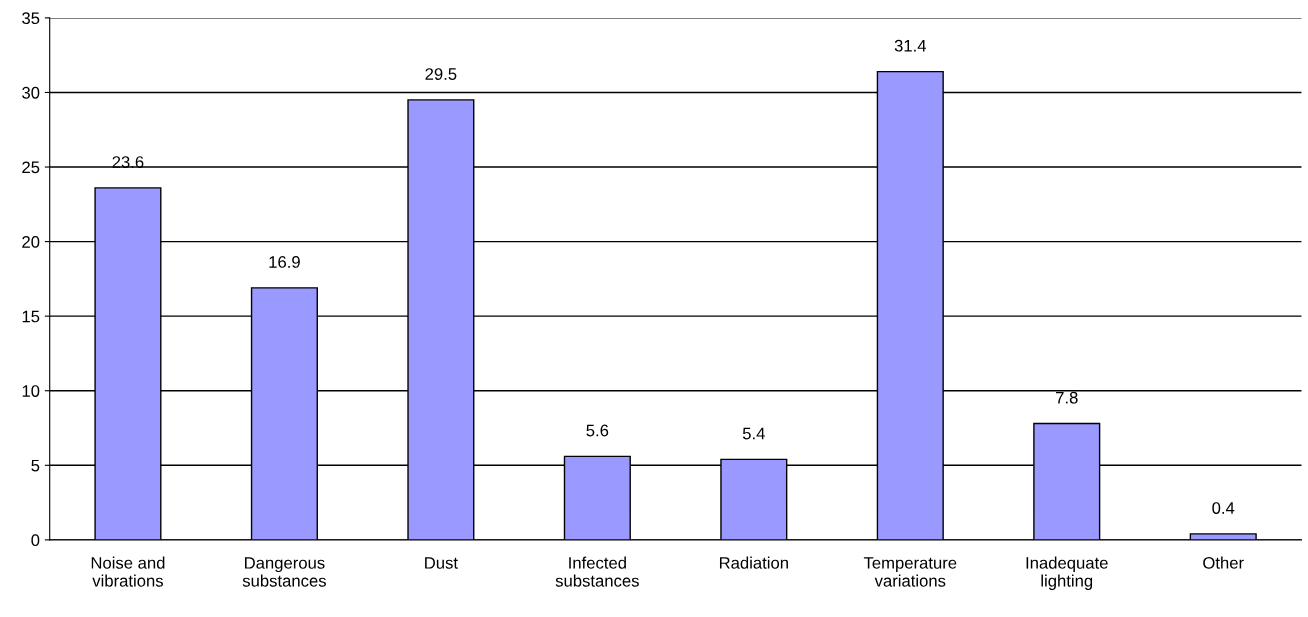 The image size is (1308, 617). I want to click on data-label: 5.4, so click(753, 433).